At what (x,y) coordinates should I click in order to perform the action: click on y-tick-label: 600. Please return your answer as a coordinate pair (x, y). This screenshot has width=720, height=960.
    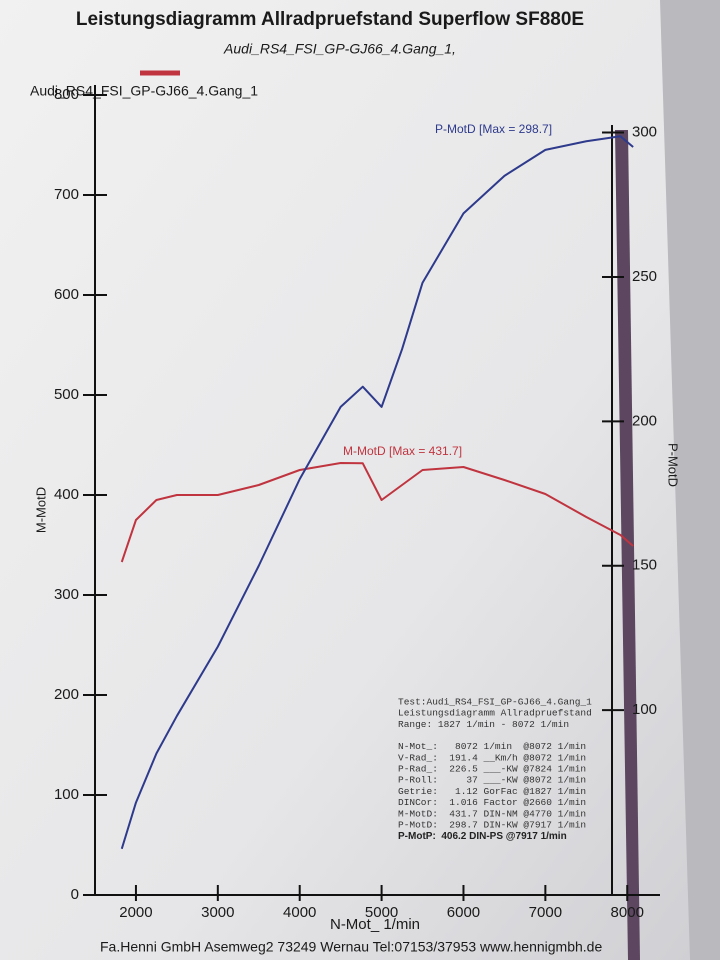
    Looking at the image, I should click on (66, 294).